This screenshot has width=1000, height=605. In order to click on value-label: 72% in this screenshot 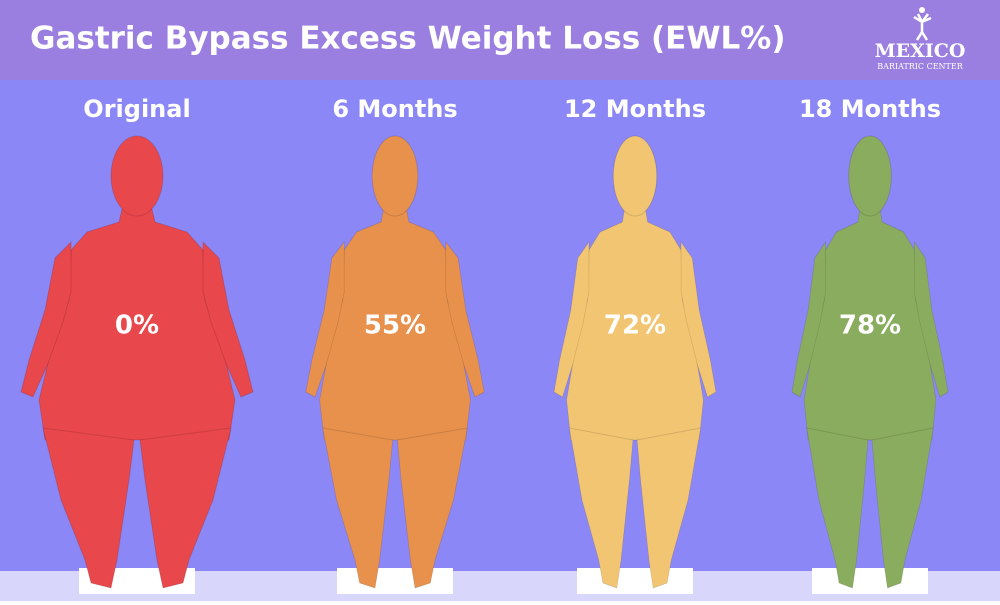, I will do `click(635, 326)`.